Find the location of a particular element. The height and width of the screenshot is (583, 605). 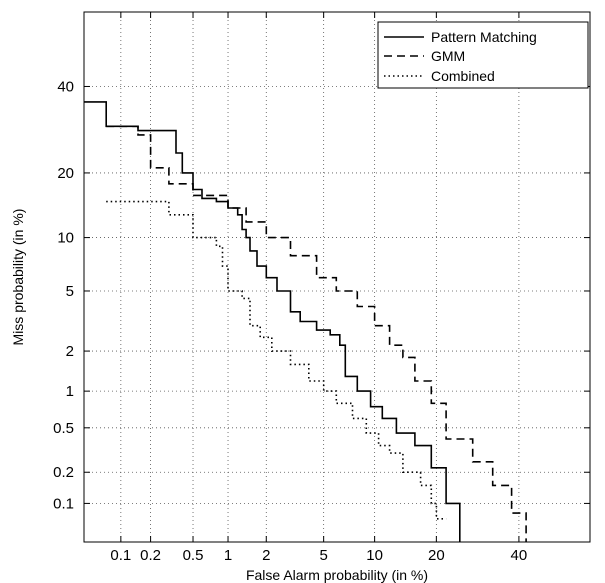

y-tick-label: 0.5 is located at coordinates (63, 428).